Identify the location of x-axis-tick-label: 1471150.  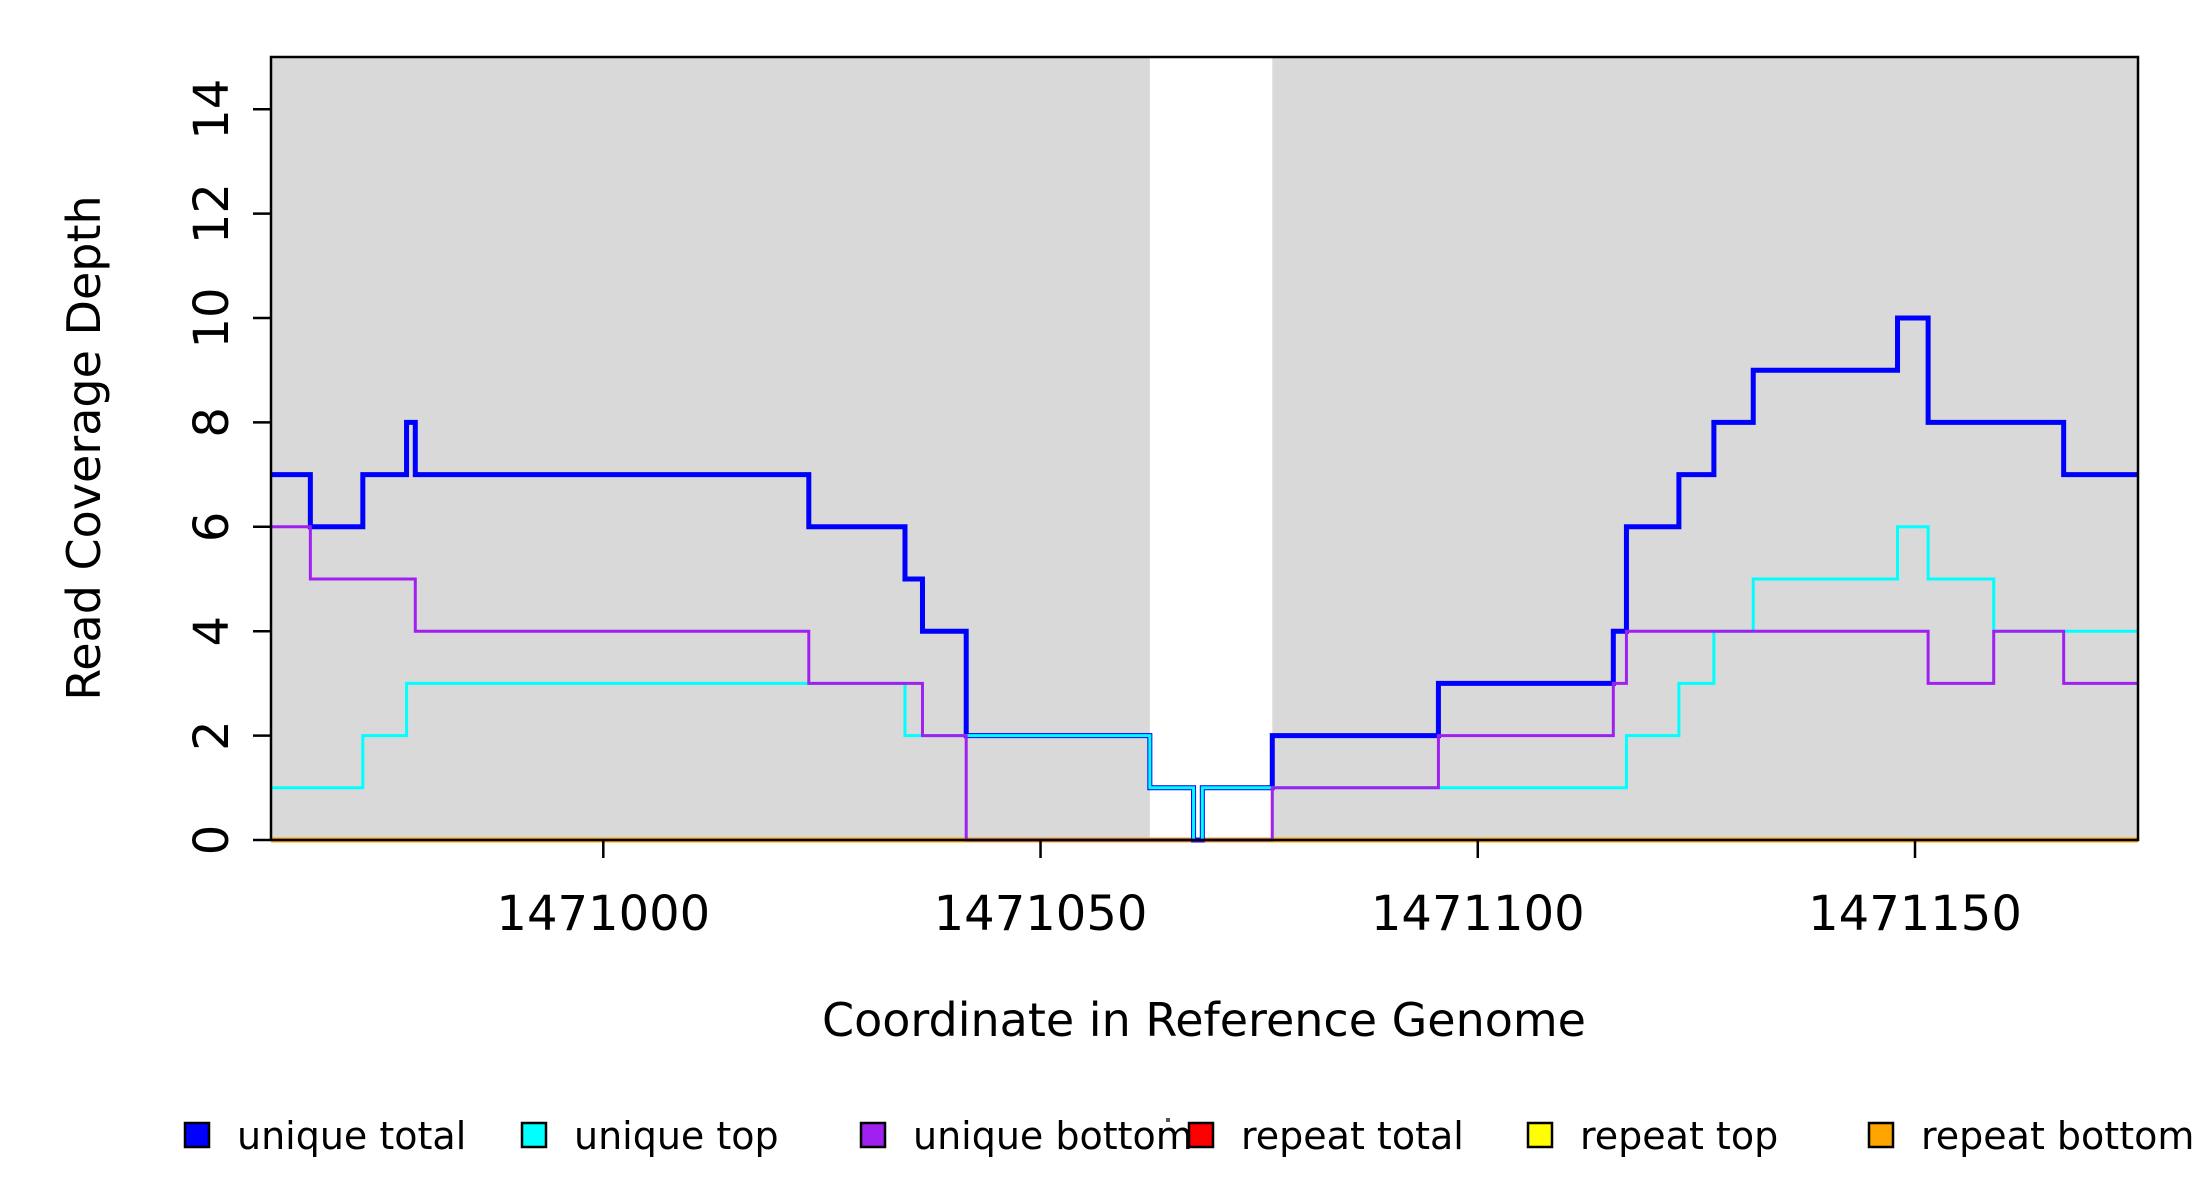
(1915, 914).